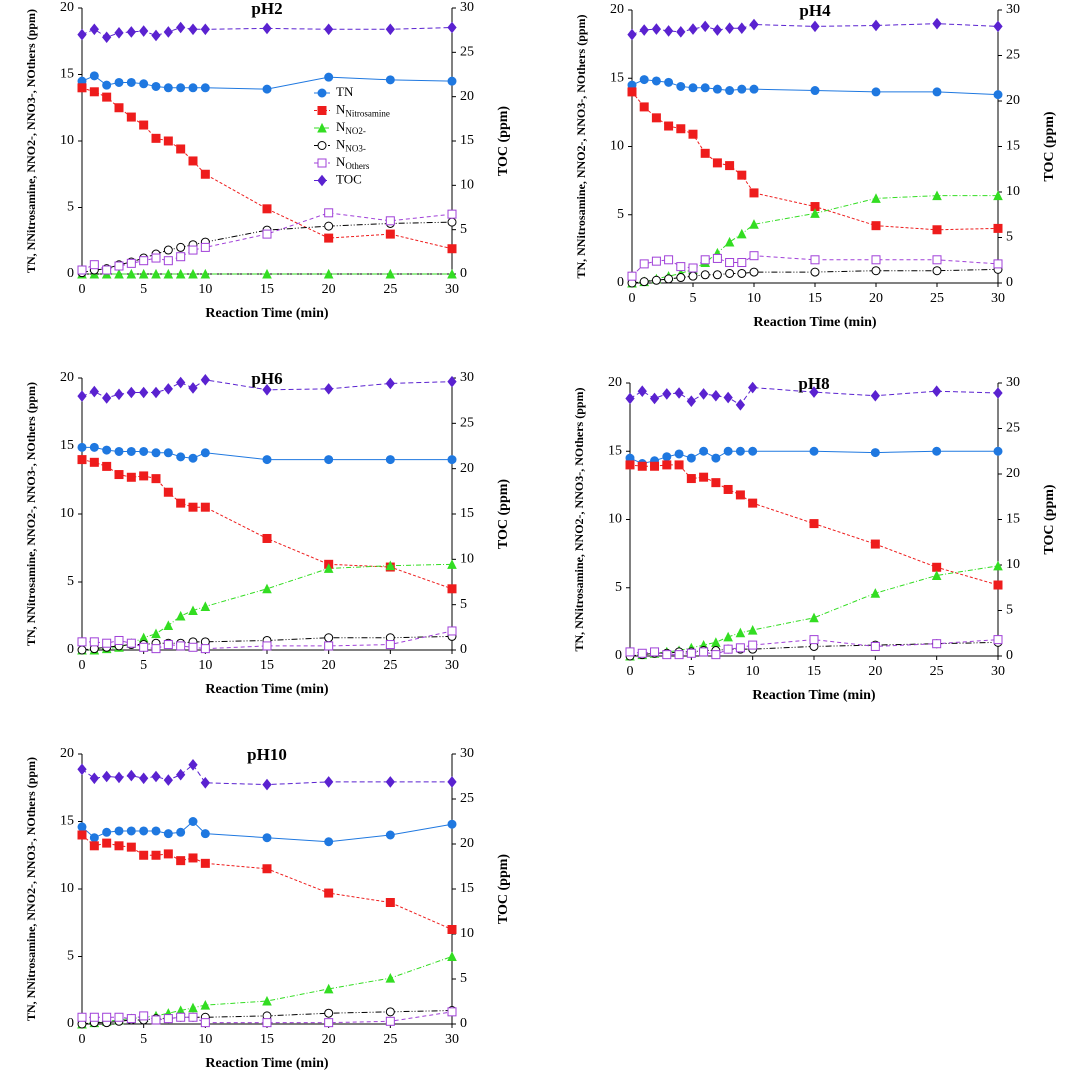  Describe the element at coordinates (503, 141) in the screenshot. I see `y2-axis-label: TOC (ppm)` at that location.